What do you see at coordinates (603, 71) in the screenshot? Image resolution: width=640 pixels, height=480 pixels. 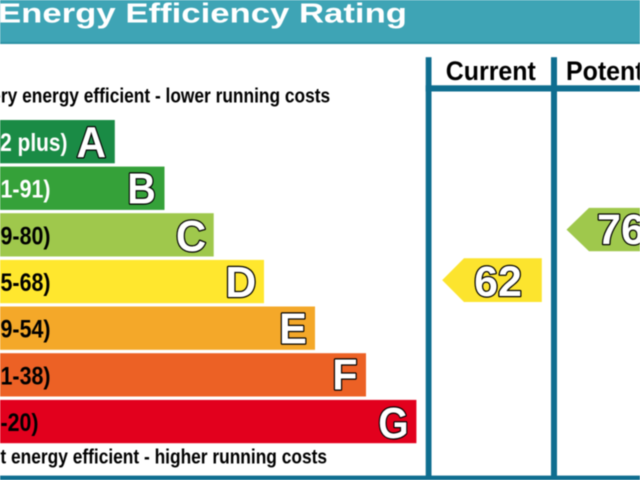 I see `svg-text: Potential` at bounding box center [603, 71].